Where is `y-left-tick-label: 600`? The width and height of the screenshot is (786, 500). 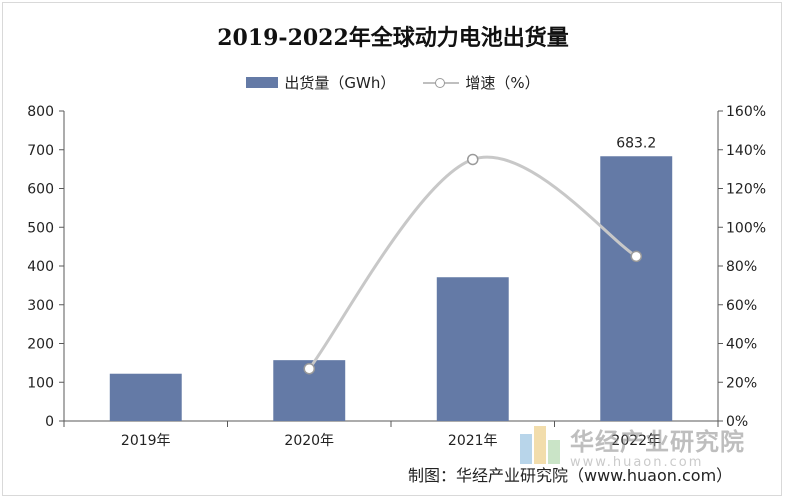
y-left-tick-label: 600 is located at coordinates (40, 190).